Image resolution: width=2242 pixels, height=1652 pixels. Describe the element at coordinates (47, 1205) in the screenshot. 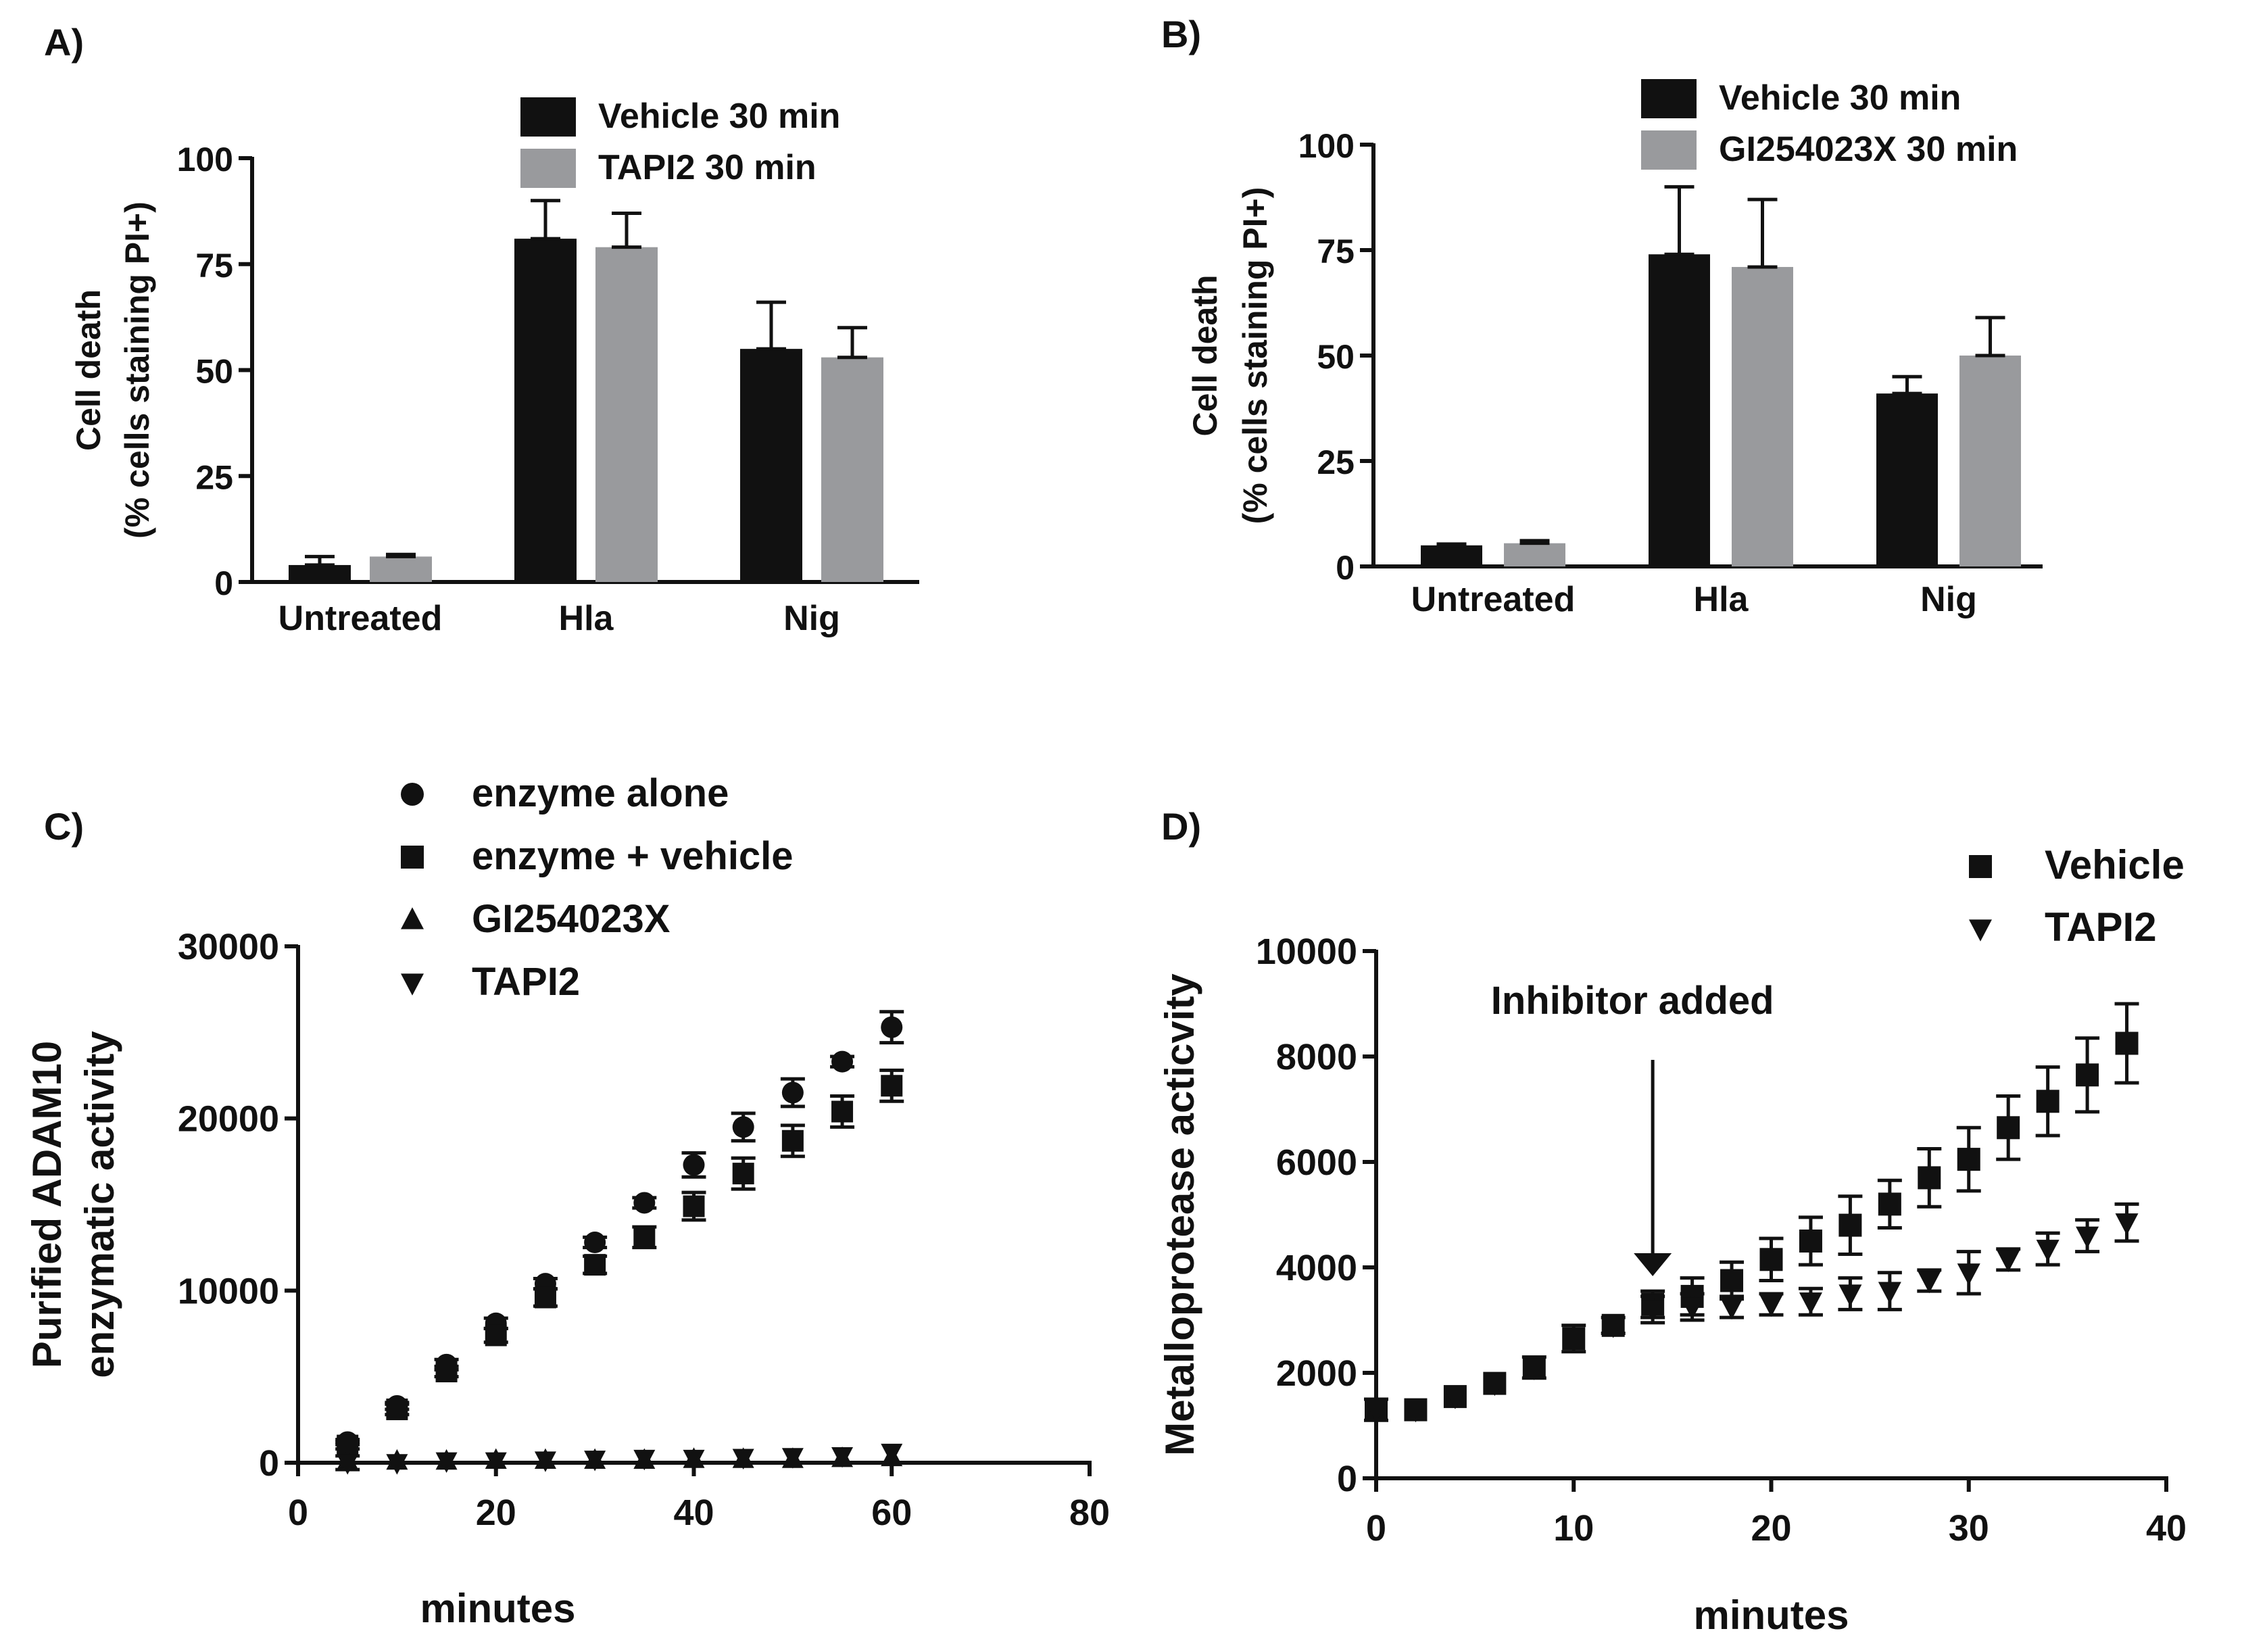

I see `y-axis-label: Purified ADAM10` at that location.